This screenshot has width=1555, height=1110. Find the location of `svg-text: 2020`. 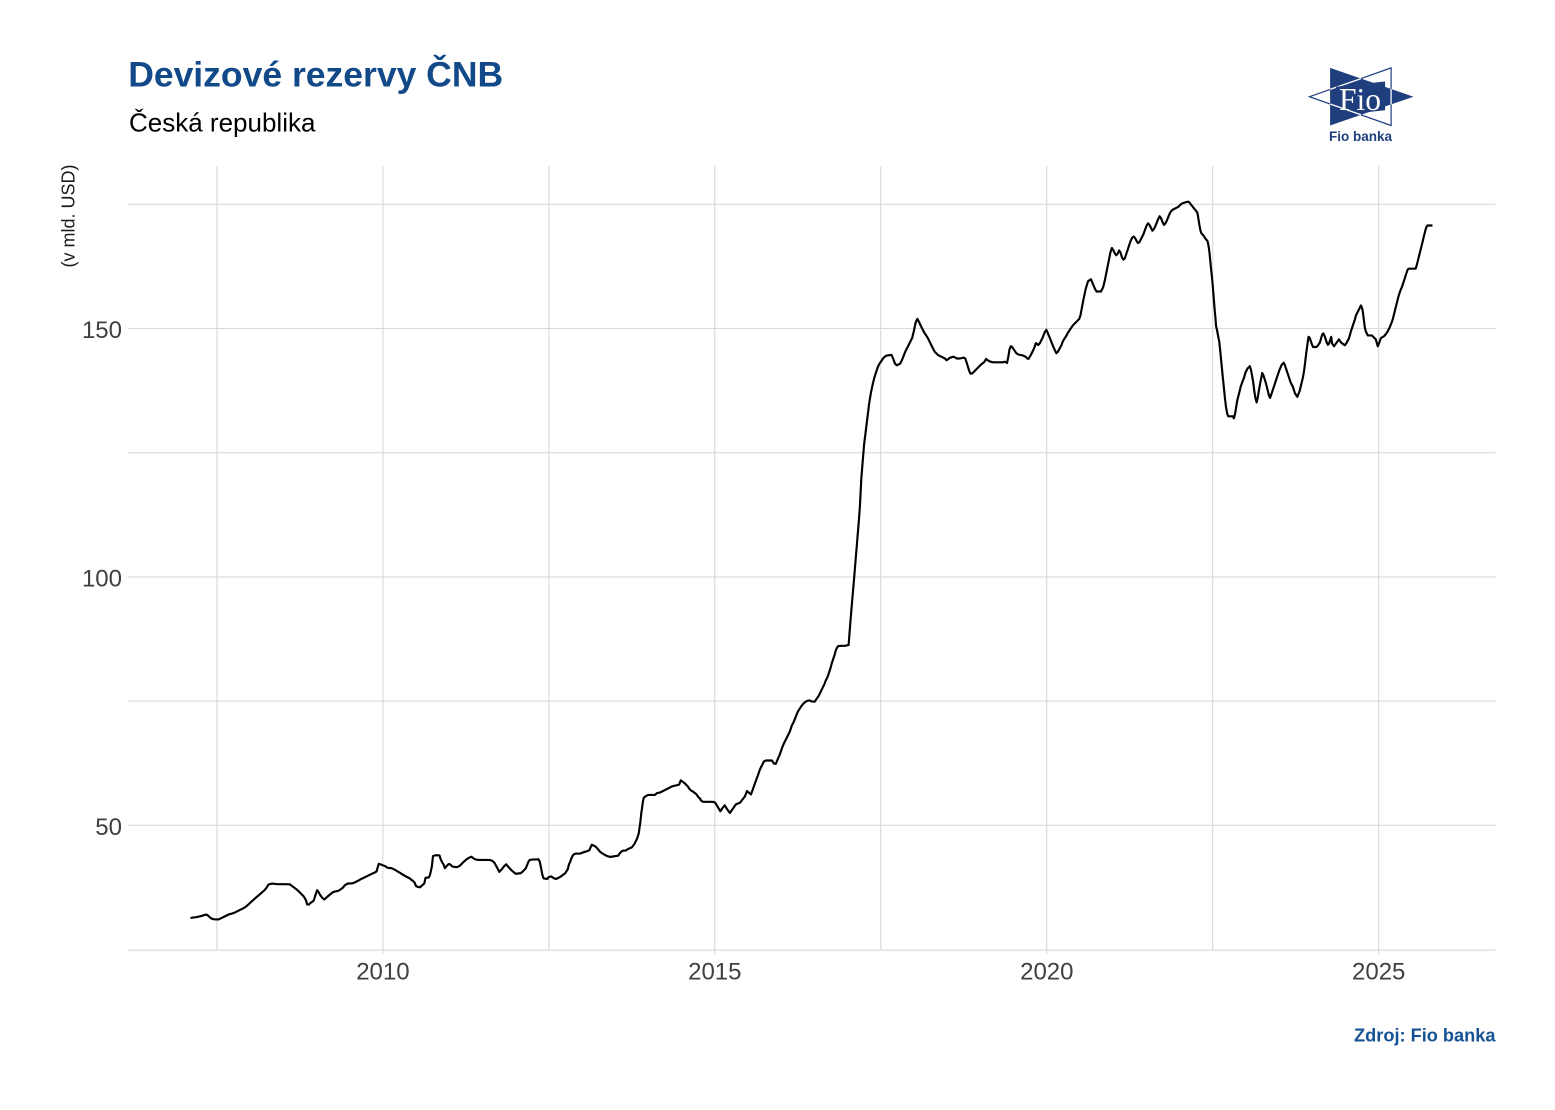

svg-text: 2020 is located at coordinates (1046, 972).